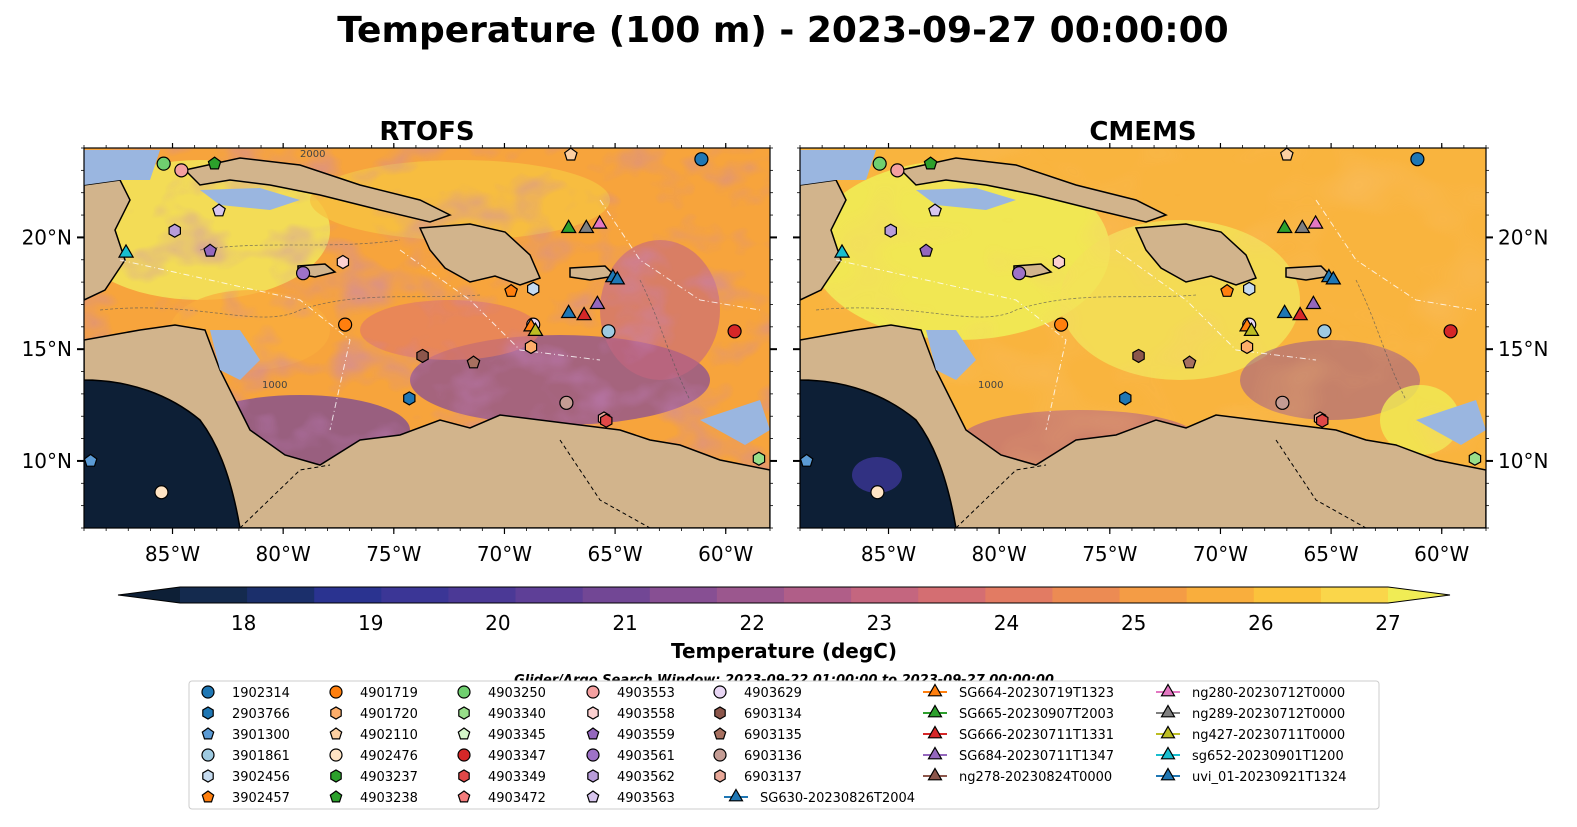 The height and width of the screenshot is (827, 1577). What do you see at coordinates (784, 595) in the screenshot?
I see `colorbar-outline` at bounding box center [784, 595].